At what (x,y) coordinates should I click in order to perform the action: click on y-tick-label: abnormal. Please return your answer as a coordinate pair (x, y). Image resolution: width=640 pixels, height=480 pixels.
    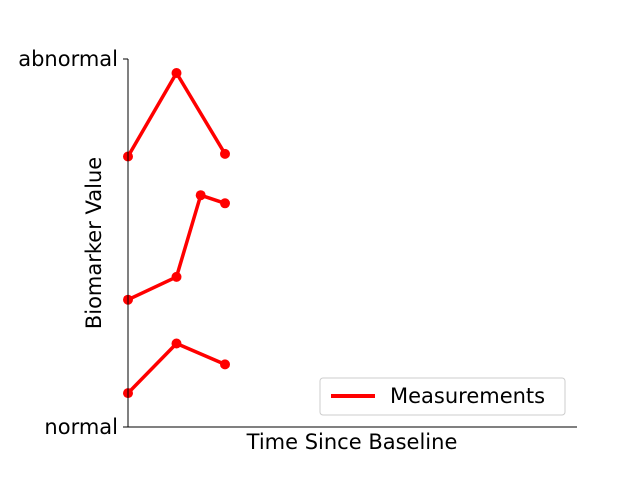
    Looking at the image, I should click on (68, 59).